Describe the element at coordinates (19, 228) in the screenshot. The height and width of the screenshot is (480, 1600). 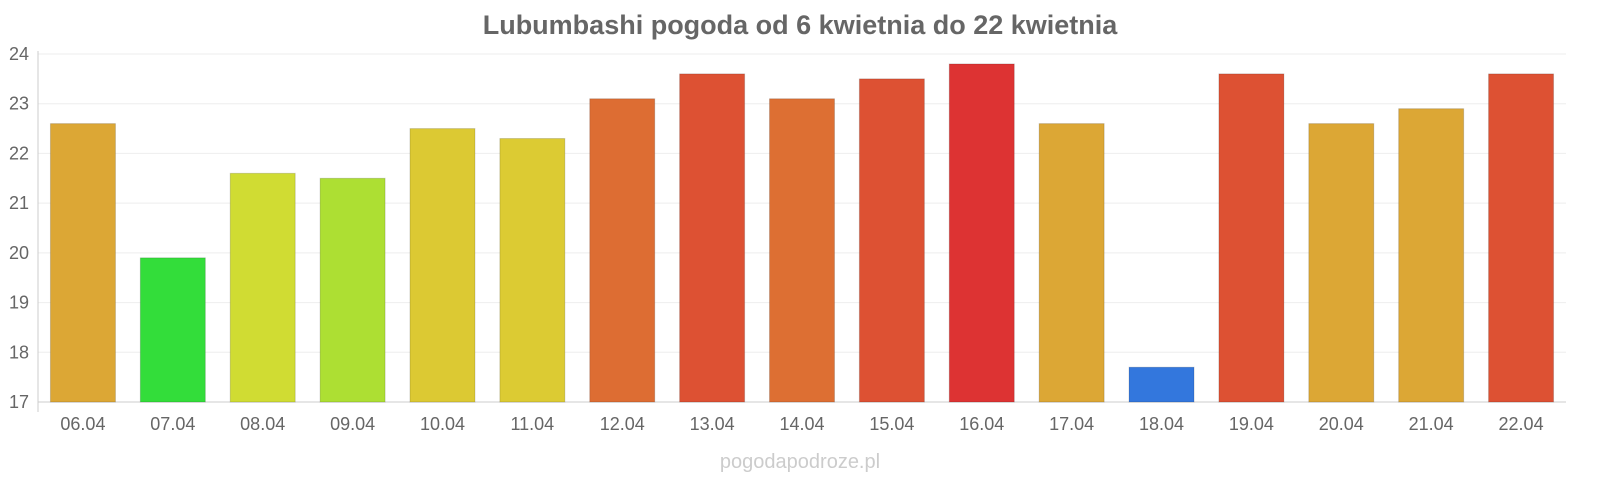
I see `y-tick-labels: 17 18 19 20 21 22 23 24` at that location.